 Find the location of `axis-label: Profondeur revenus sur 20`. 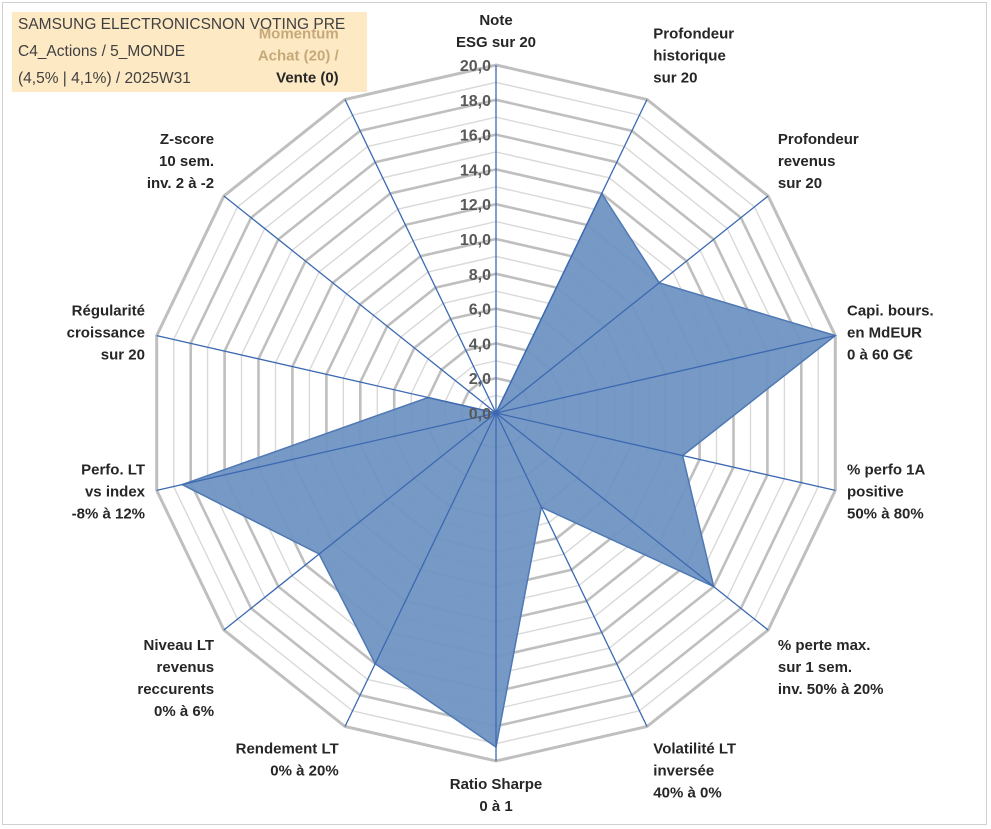

axis-label: Profondeur revenus sur 20 is located at coordinates (818, 161).